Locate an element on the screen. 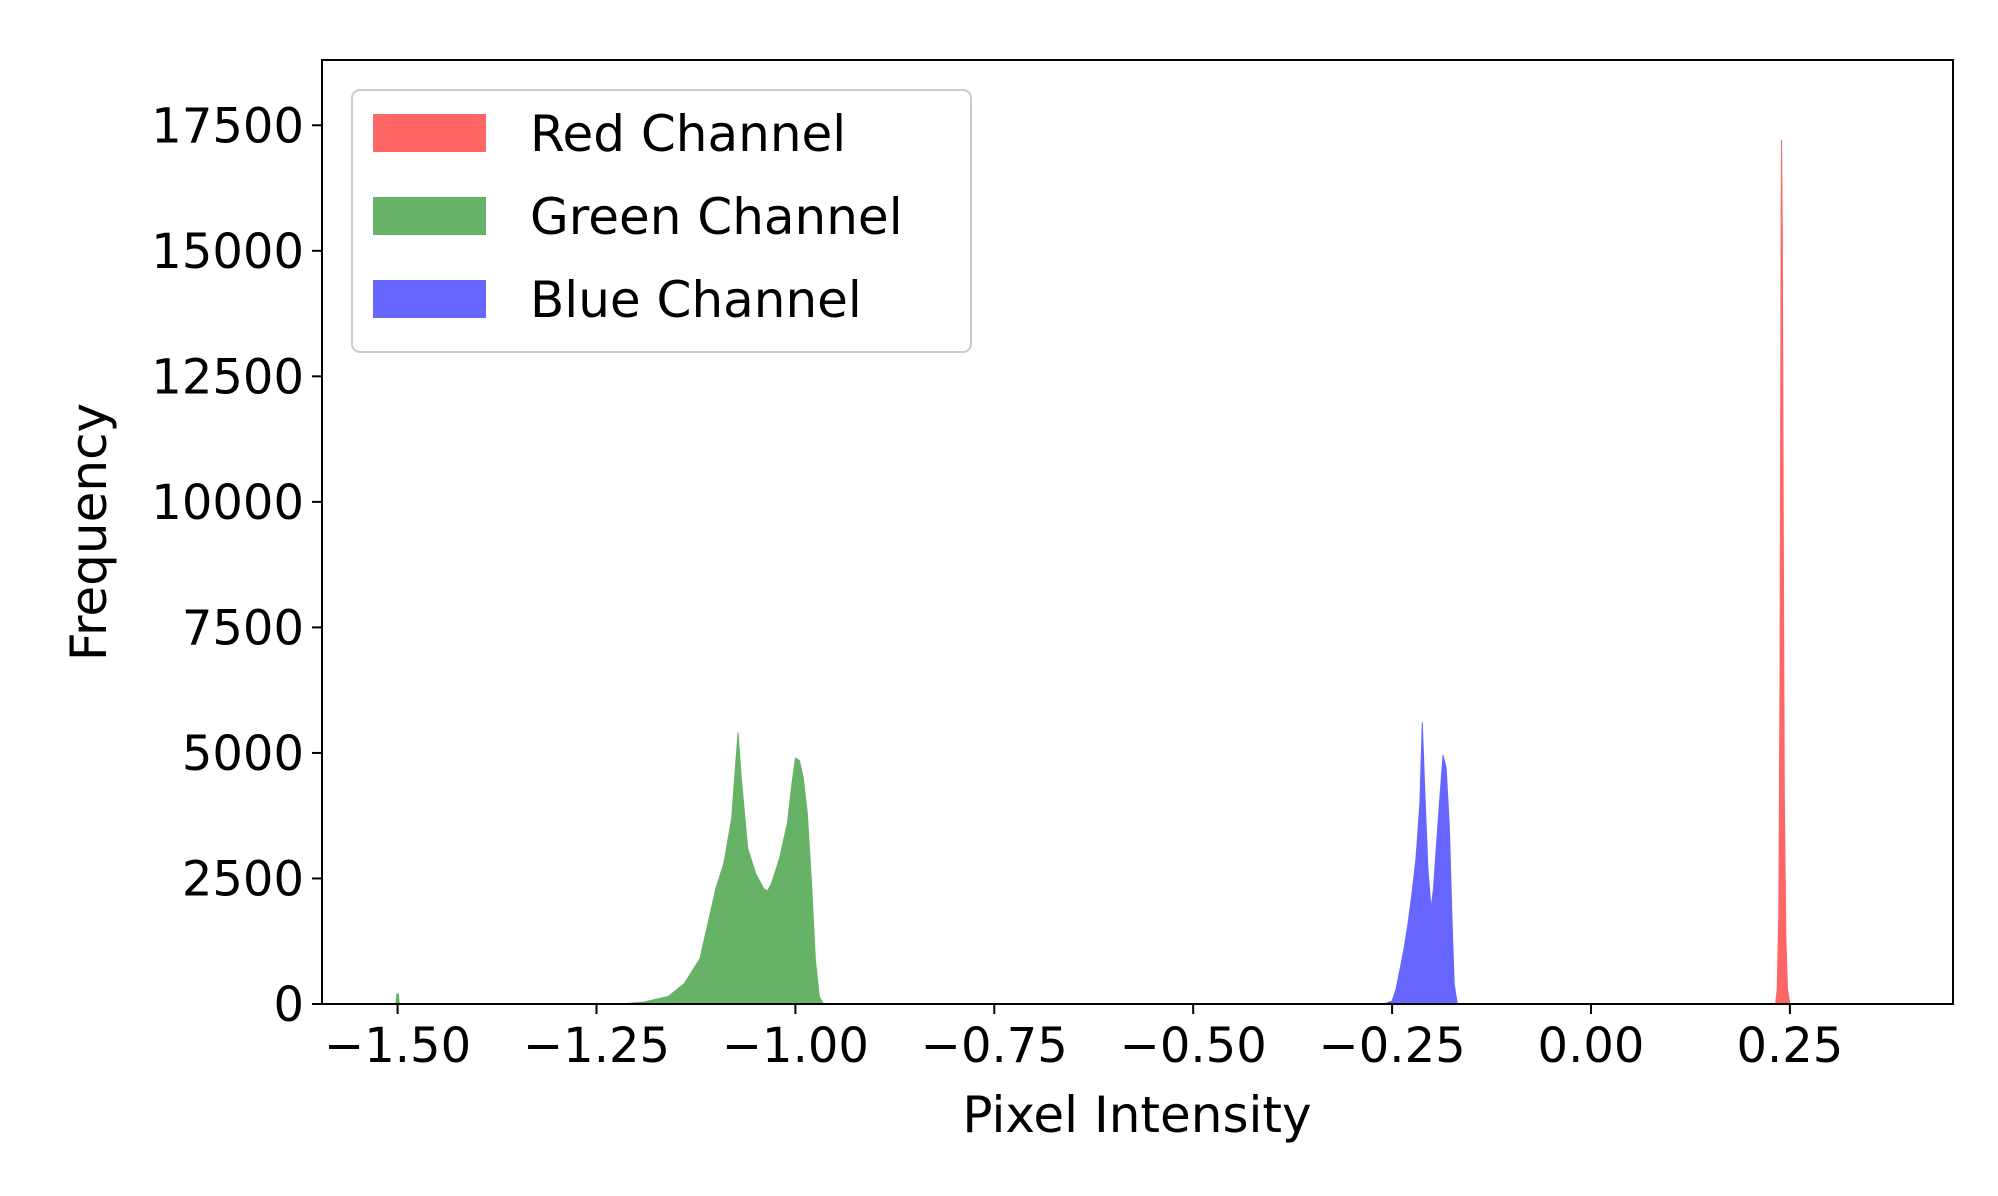  y-tick-label: 12500 is located at coordinates (227, 377).